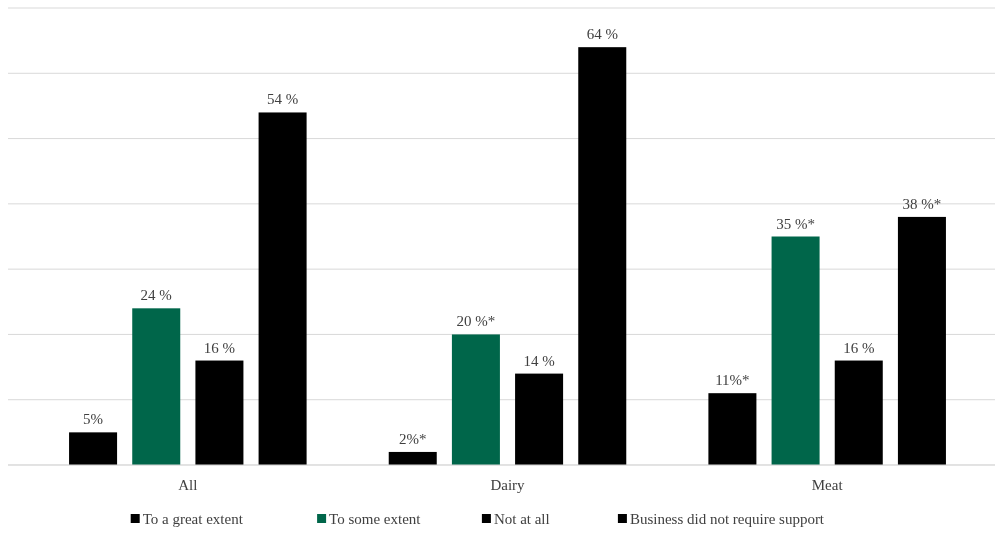 This screenshot has height=558, width=1003. What do you see at coordinates (412, 438) in the screenshot?
I see `data-label: 2%*` at bounding box center [412, 438].